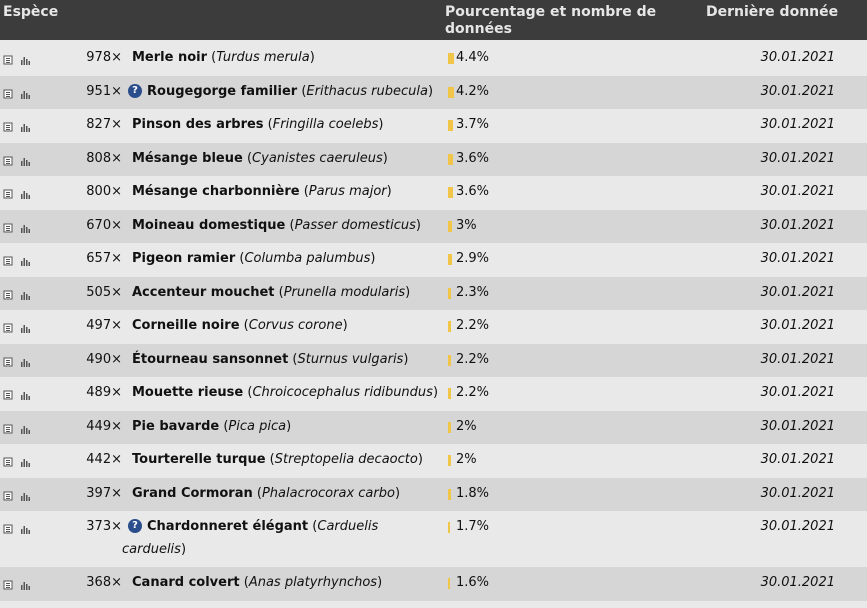  Describe the element at coordinates (186, 325) in the screenshot. I see `common-name: Corneille noire` at that location.